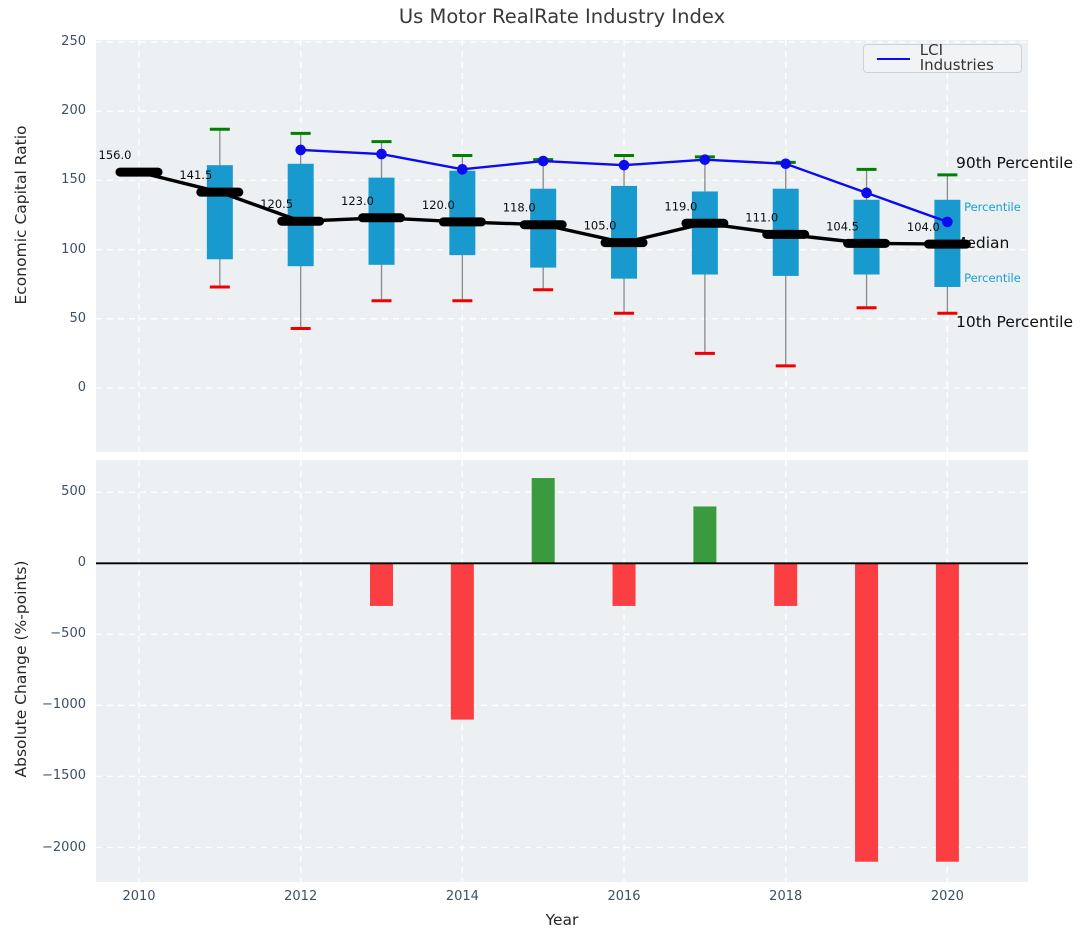  What do you see at coordinates (73, 111) in the screenshot?
I see `top-y-tick-200: 200` at bounding box center [73, 111].